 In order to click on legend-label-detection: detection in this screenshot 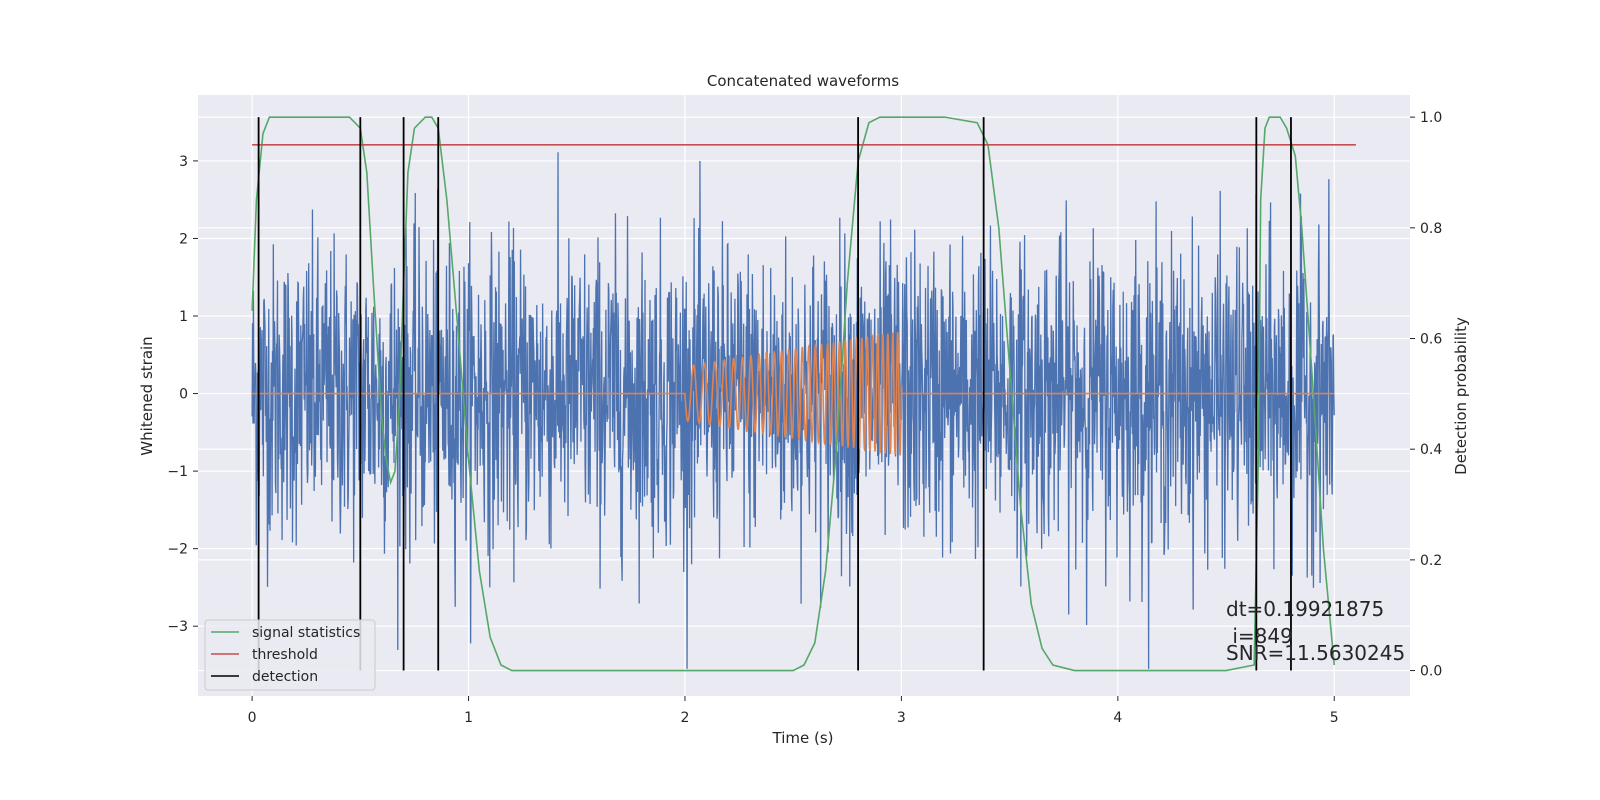, I will do `click(285, 677)`.